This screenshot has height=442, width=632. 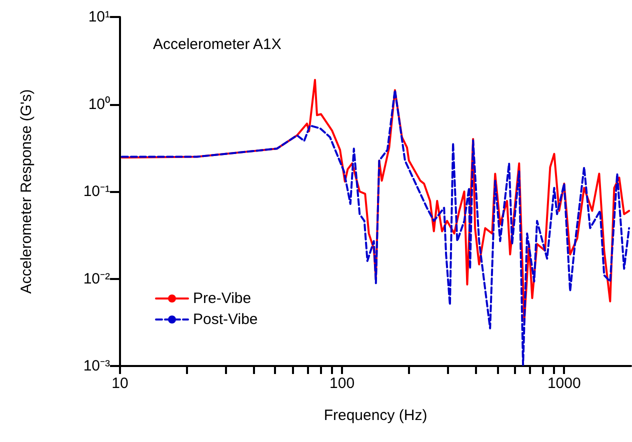 I want to click on y-tick-label: 10¹, so click(x=99, y=17).